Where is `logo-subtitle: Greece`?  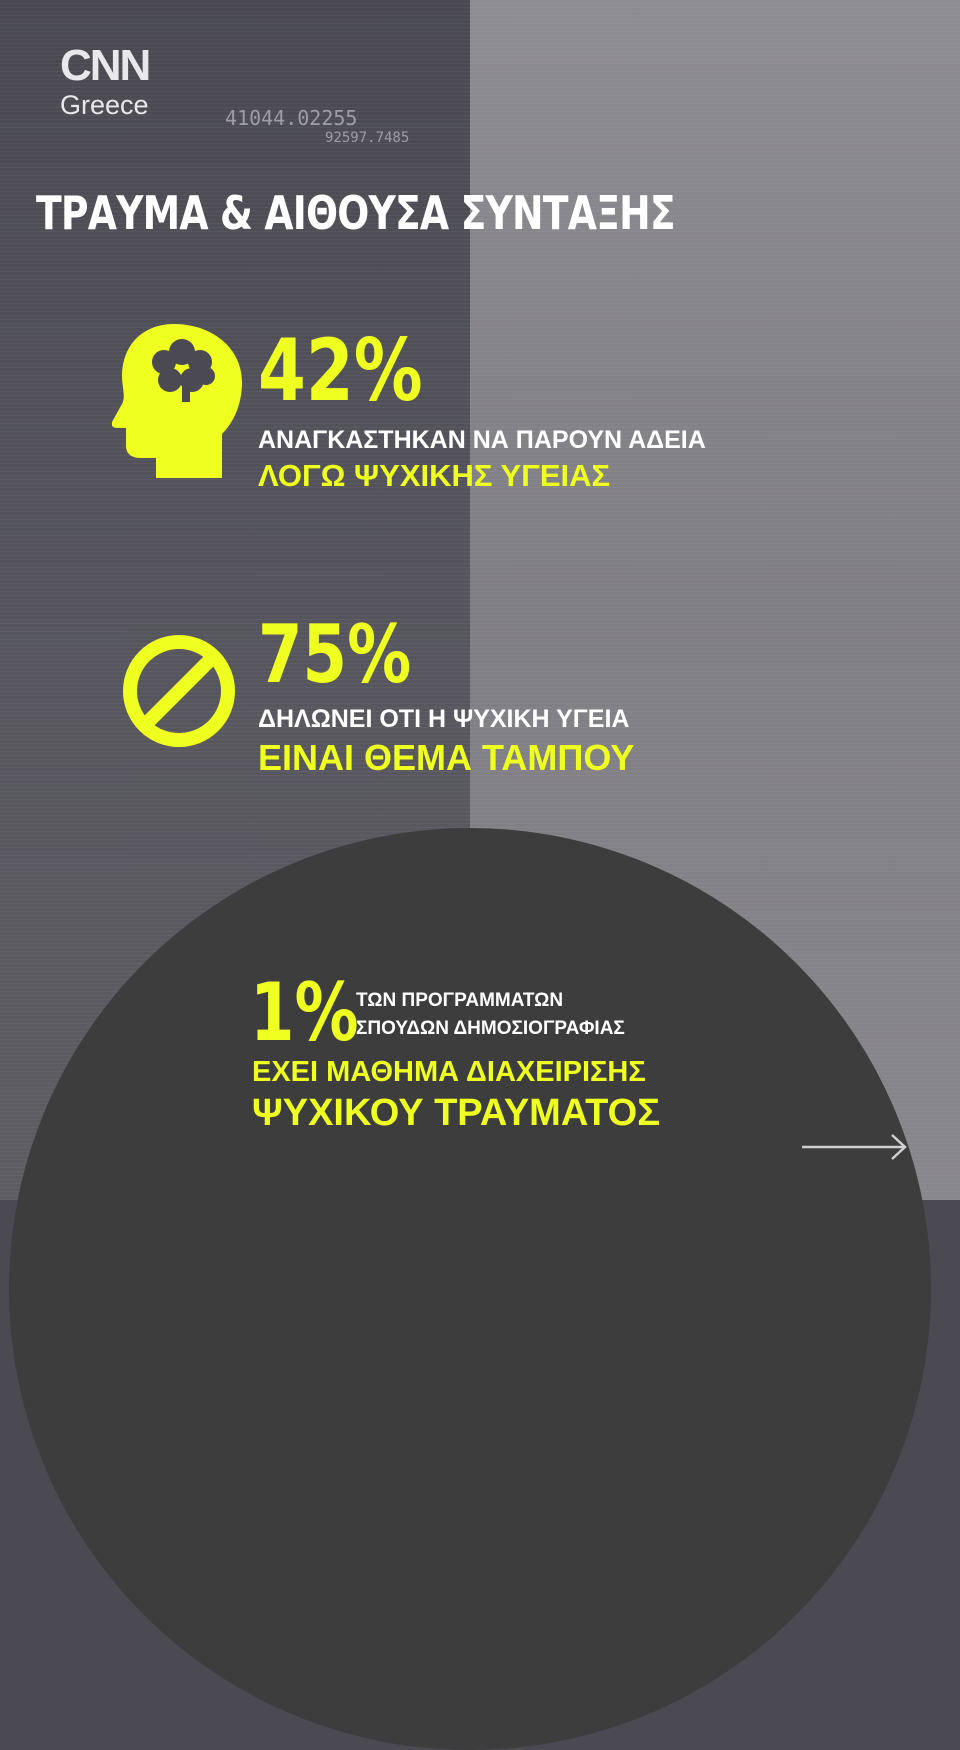
logo-subtitle: Greece is located at coordinates (104, 105).